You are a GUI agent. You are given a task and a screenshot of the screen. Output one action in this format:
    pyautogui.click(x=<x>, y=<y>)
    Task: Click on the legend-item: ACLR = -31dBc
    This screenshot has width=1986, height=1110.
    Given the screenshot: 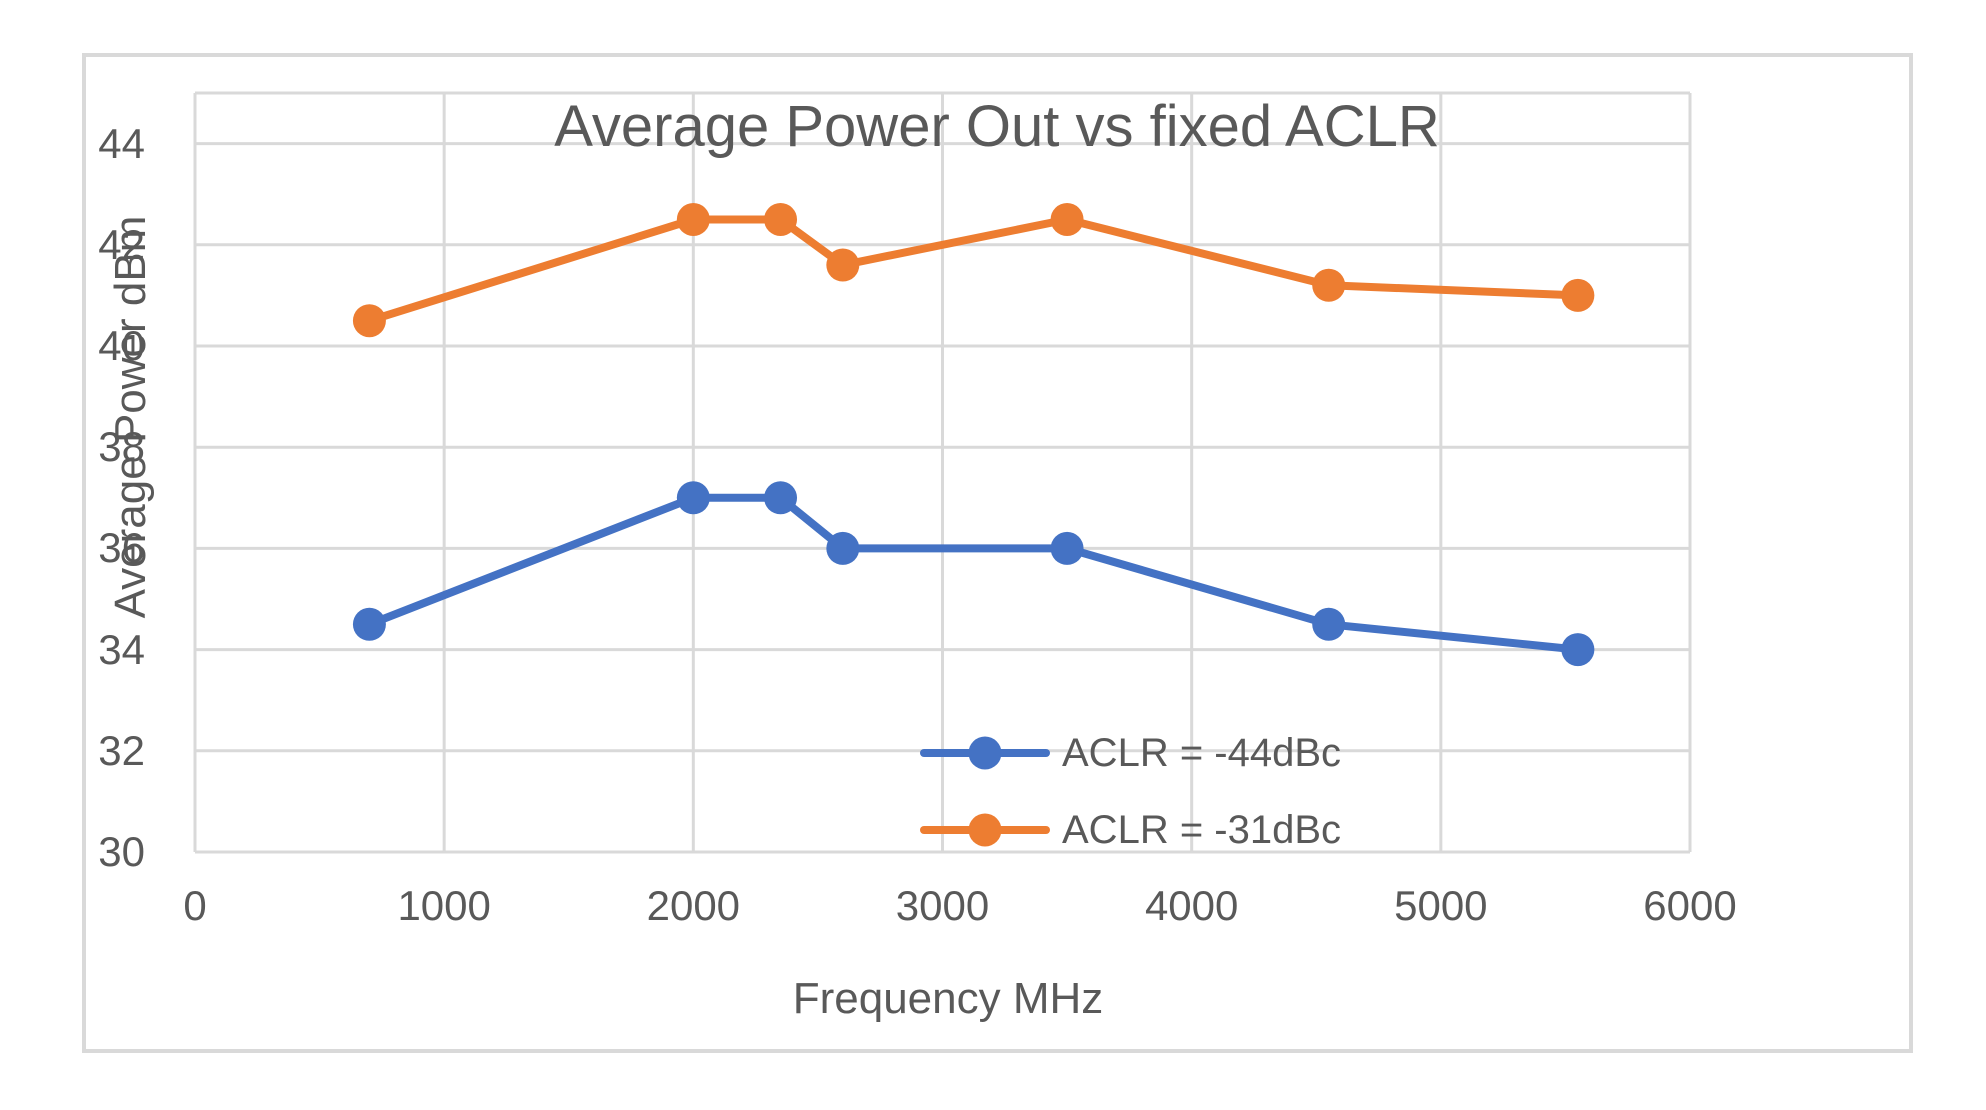 What is the action you would take?
    pyautogui.click(x=1130, y=830)
    